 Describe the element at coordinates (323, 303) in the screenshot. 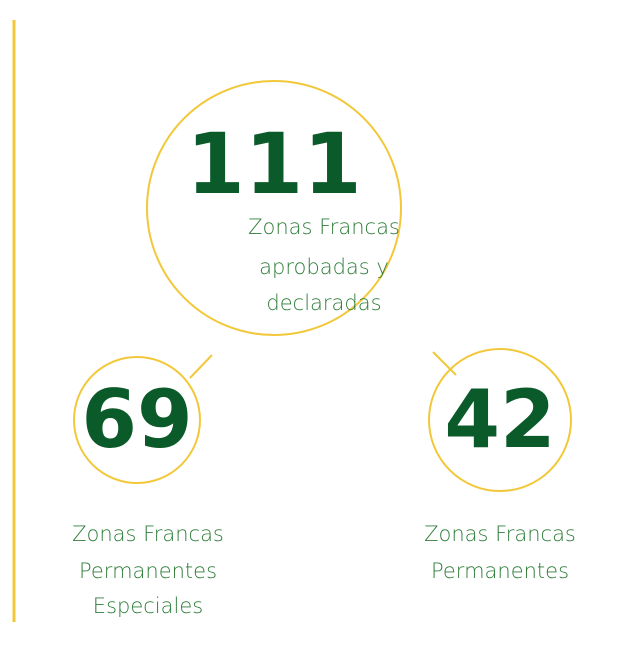

I see `label-line: declaradas` at that location.